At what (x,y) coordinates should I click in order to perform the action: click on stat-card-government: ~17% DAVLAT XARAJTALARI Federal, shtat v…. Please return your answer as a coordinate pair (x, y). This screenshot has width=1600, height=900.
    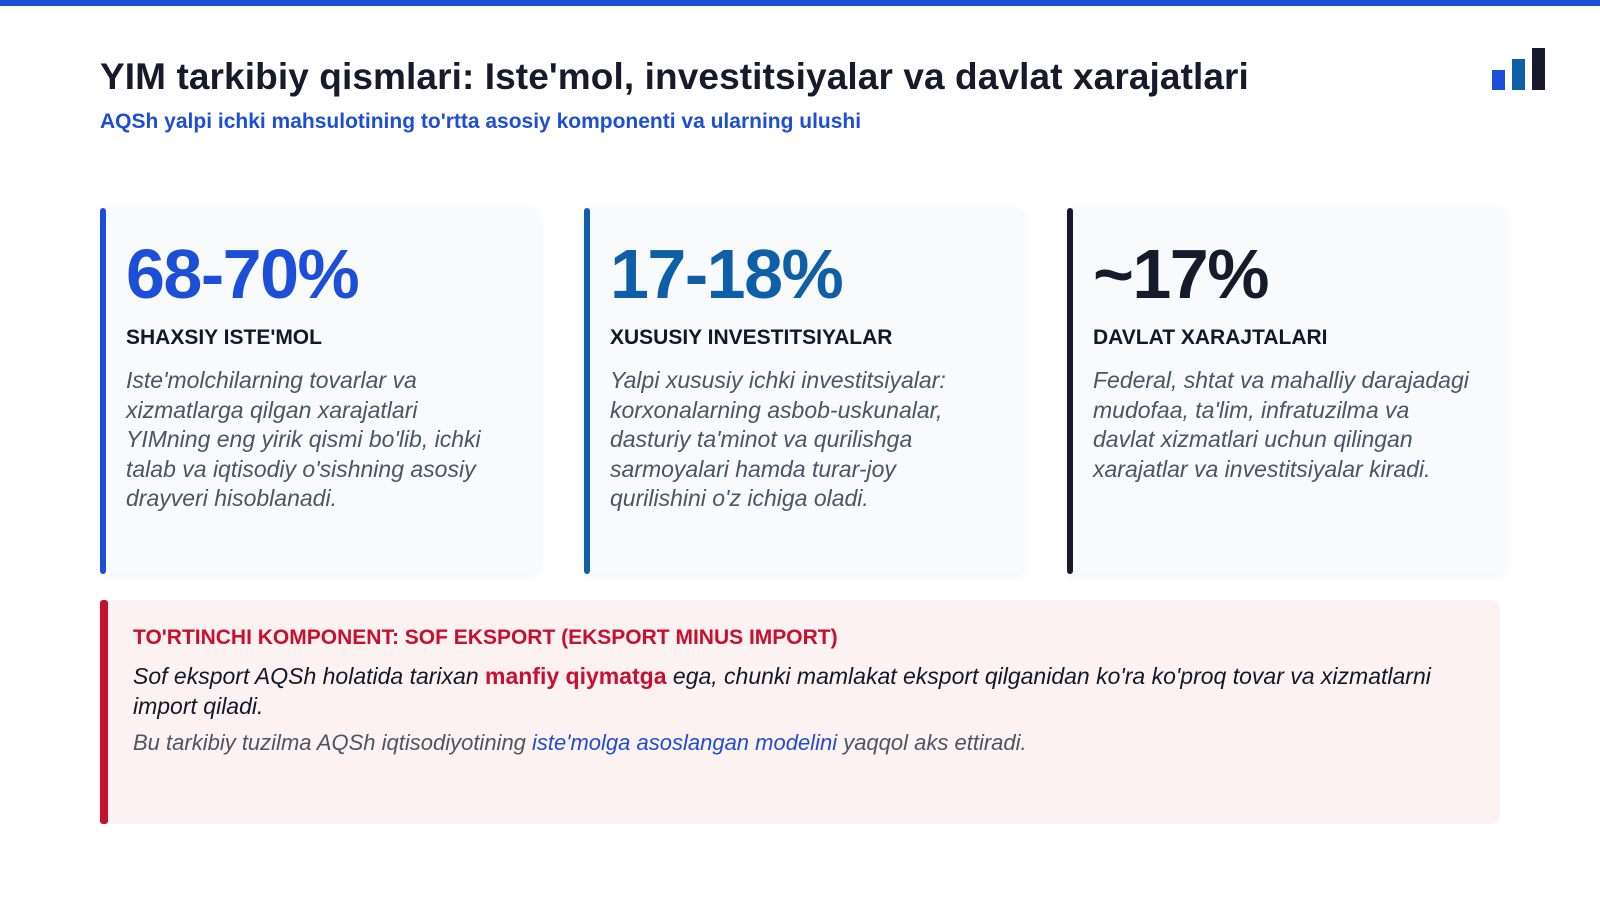
    Looking at the image, I should click on (1287, 391).